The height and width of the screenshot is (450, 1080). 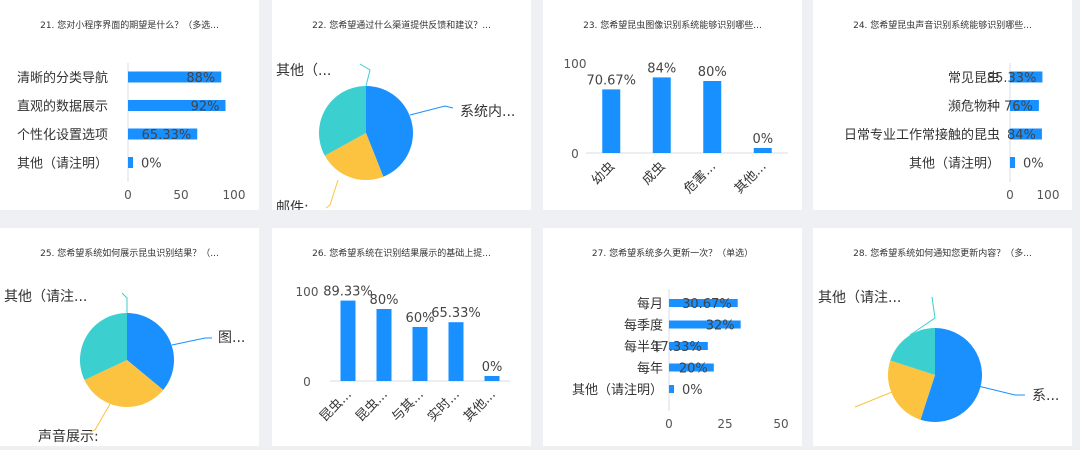 What do you see at coordinates (672, 254) in the screenshot?
I see `chart-title: 27. 您希望系统多久更新一次？（单选）` at bounding box center [672, 254].